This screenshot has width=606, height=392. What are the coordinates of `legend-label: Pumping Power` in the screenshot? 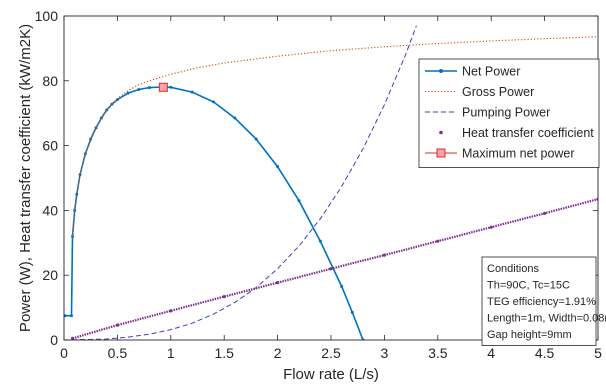 It's located at (506, 113).